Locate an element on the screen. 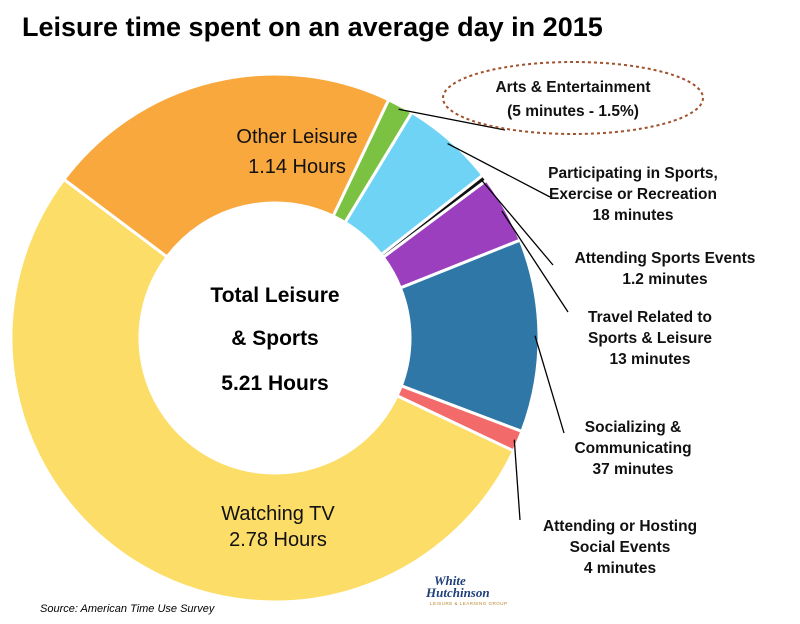  slice-other is located at coordinates (226, 165).